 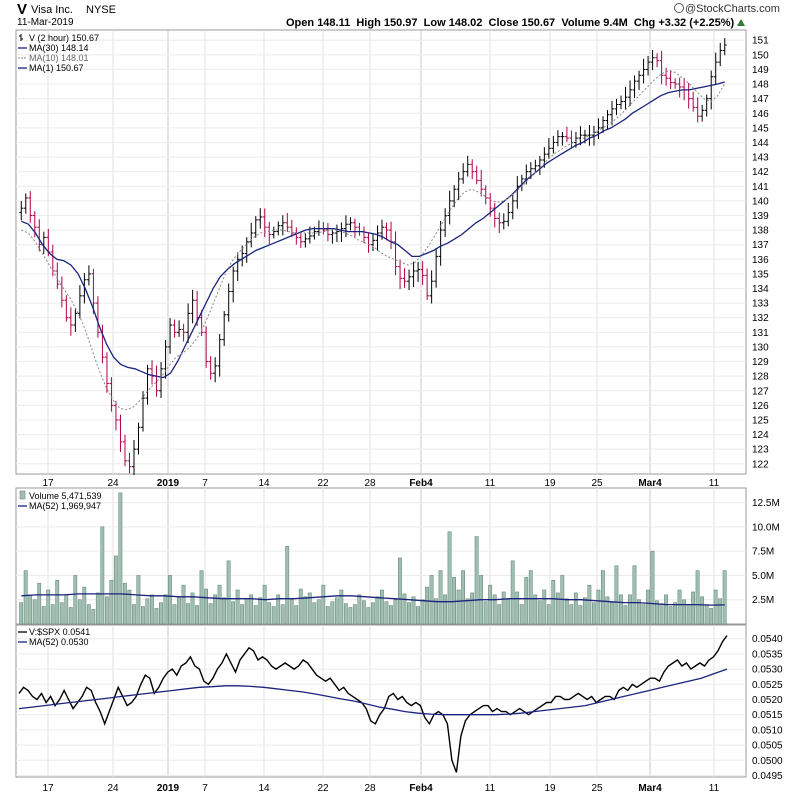 What do you see at coordinates (766, 503) in the screenshot?
I see `volume-tick-label: 12.5M` at bounding box center [766, 503].